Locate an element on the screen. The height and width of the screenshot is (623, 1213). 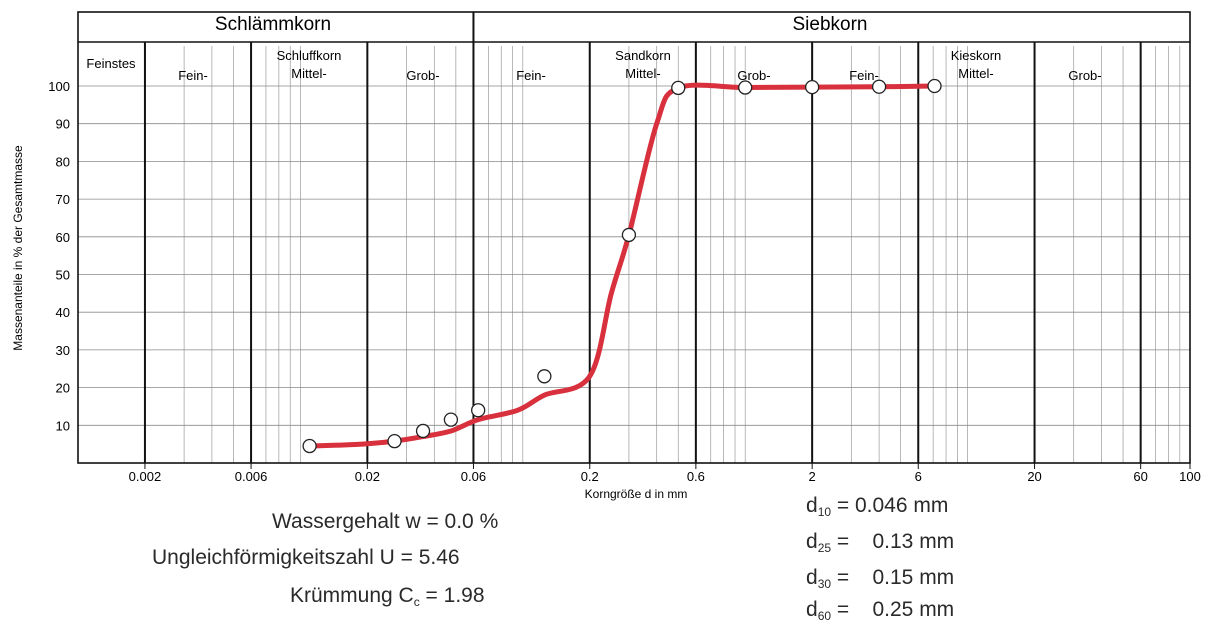
x-tick-label: 20 is located at coordinates (1034, 476).